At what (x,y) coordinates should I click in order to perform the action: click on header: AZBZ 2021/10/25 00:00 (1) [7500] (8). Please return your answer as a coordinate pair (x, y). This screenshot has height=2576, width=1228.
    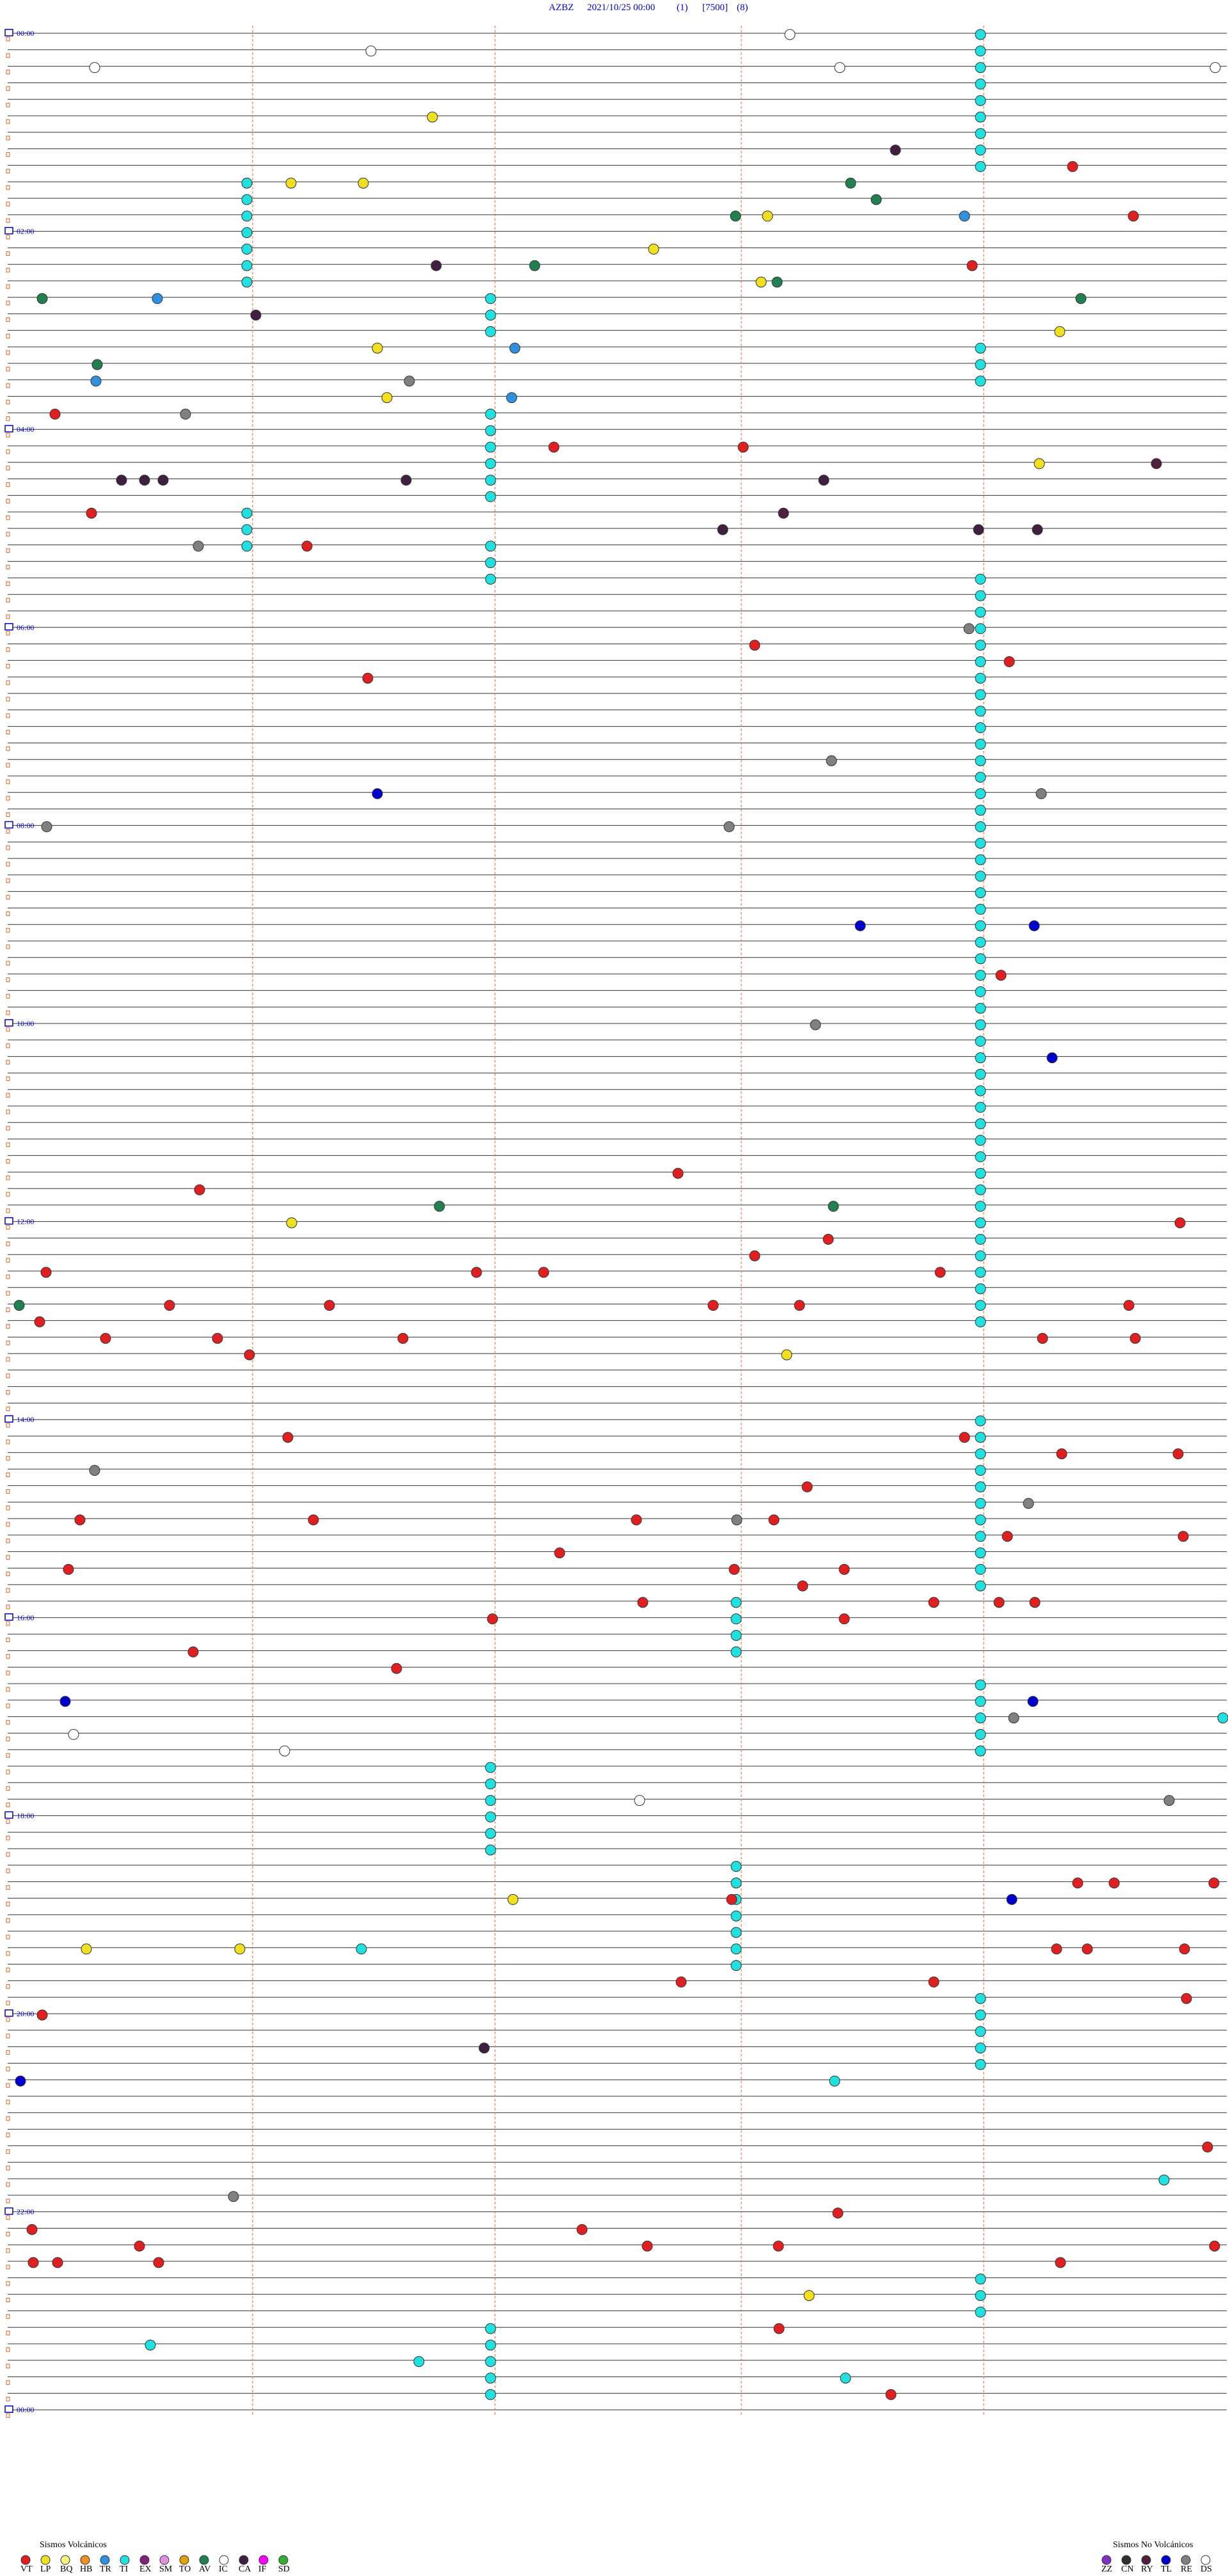
    Looking at the image, I should click on (648, 8).